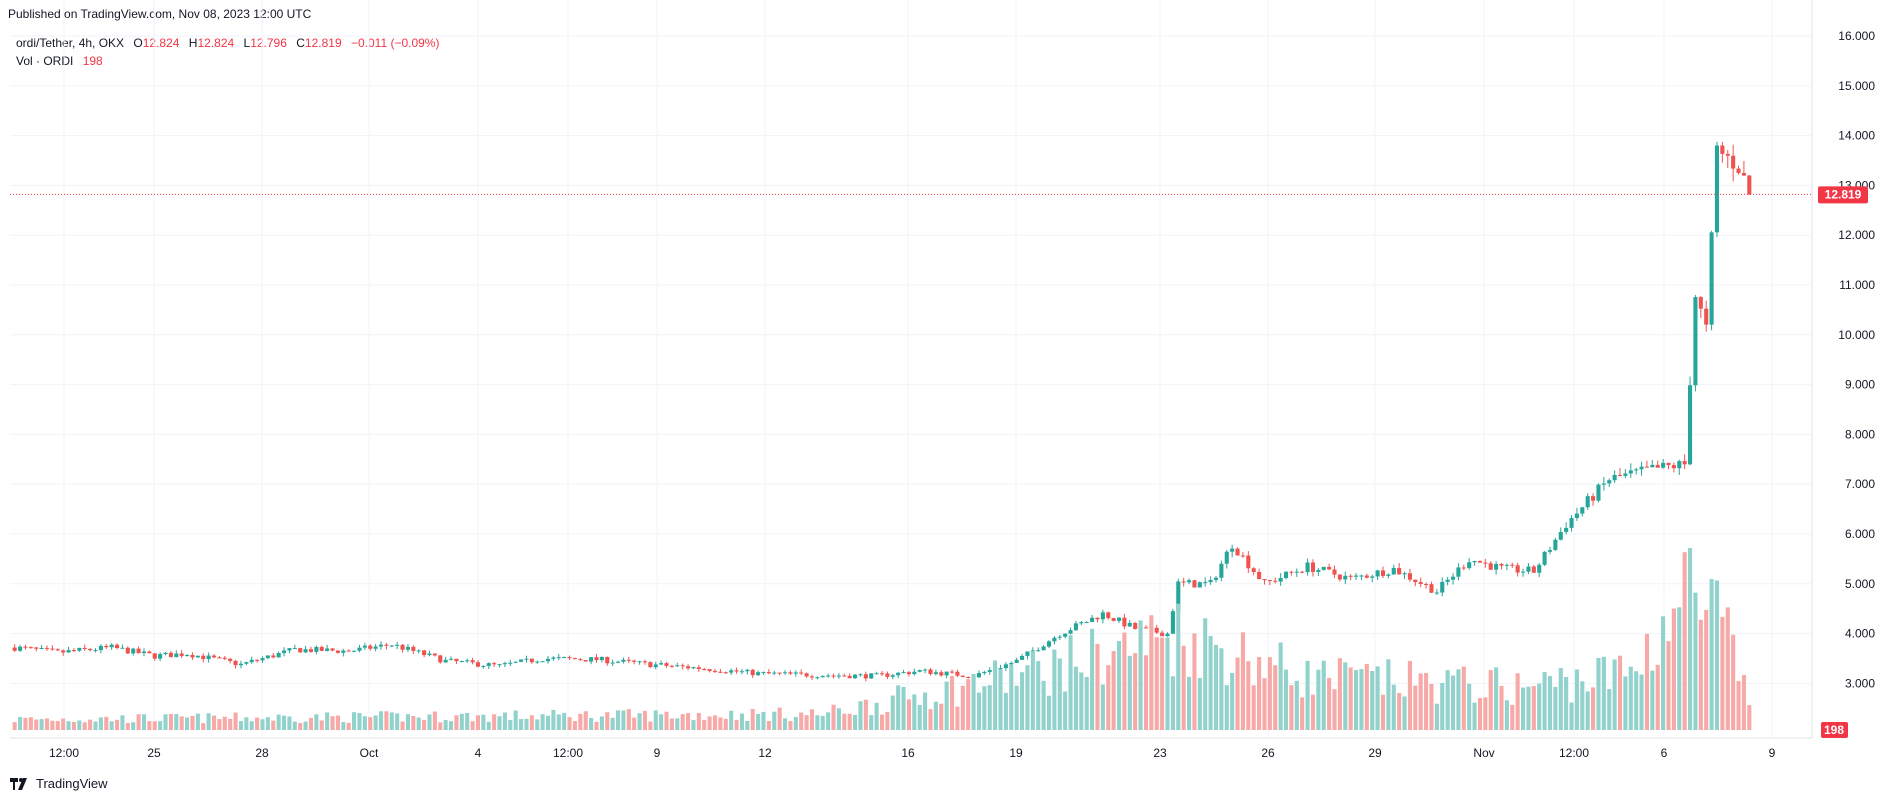  I want to click on y-tick-label: 11.000, so click(1857, 285).